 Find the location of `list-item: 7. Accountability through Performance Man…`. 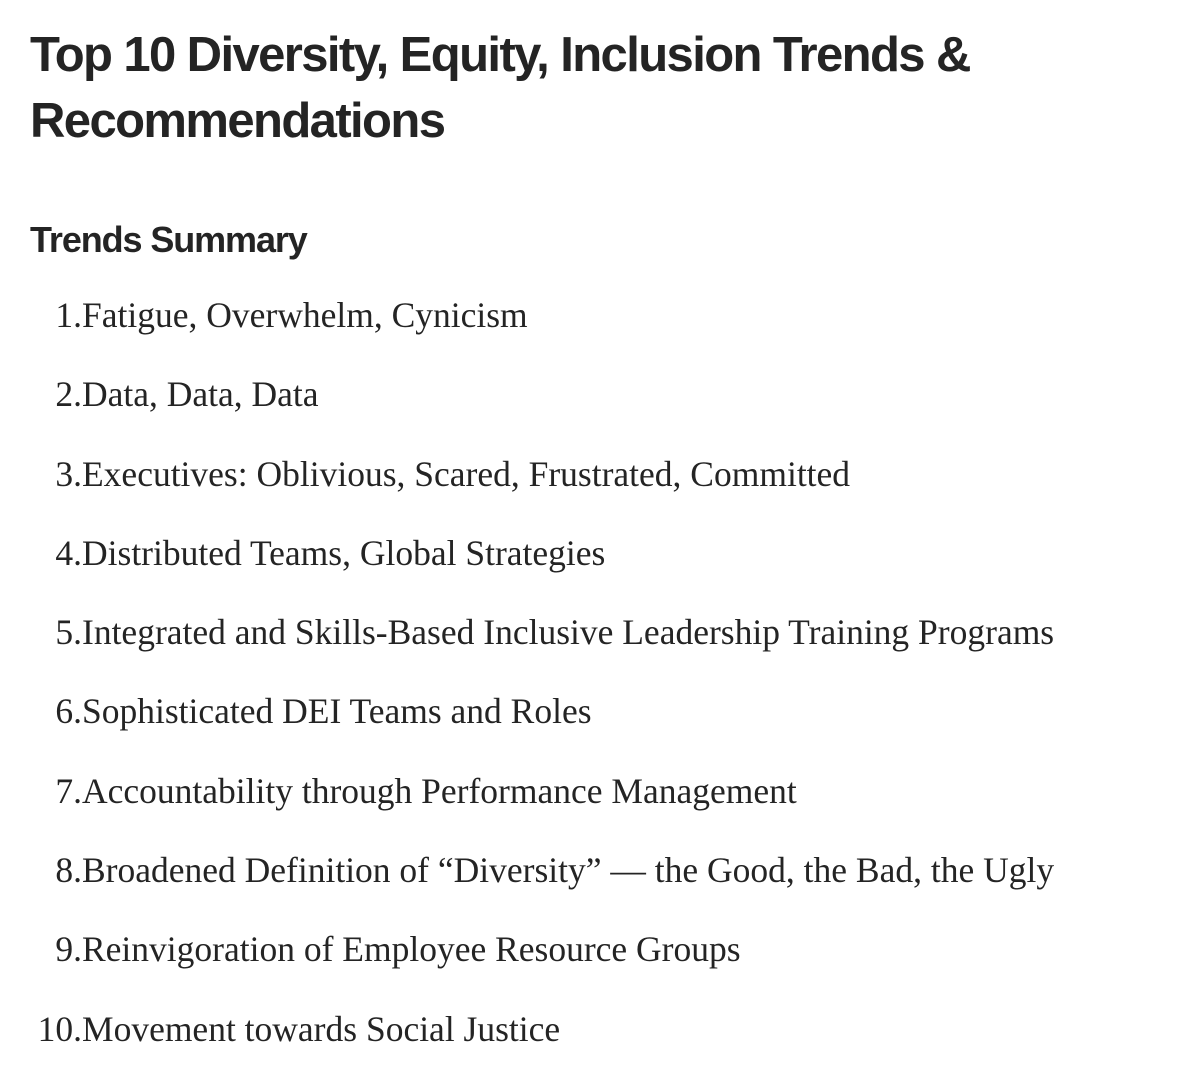

list-item: 7. Accountability through Performance Man… is located at coordinates (605, 807).